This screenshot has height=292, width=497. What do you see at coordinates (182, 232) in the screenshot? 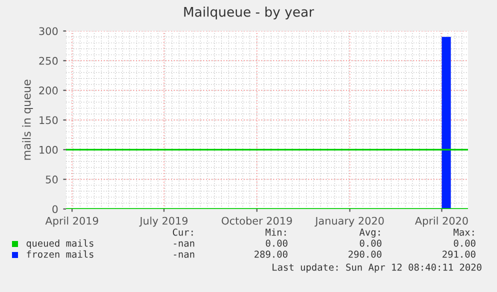
I see `text: Cur:` at bounding box center [182, 232].